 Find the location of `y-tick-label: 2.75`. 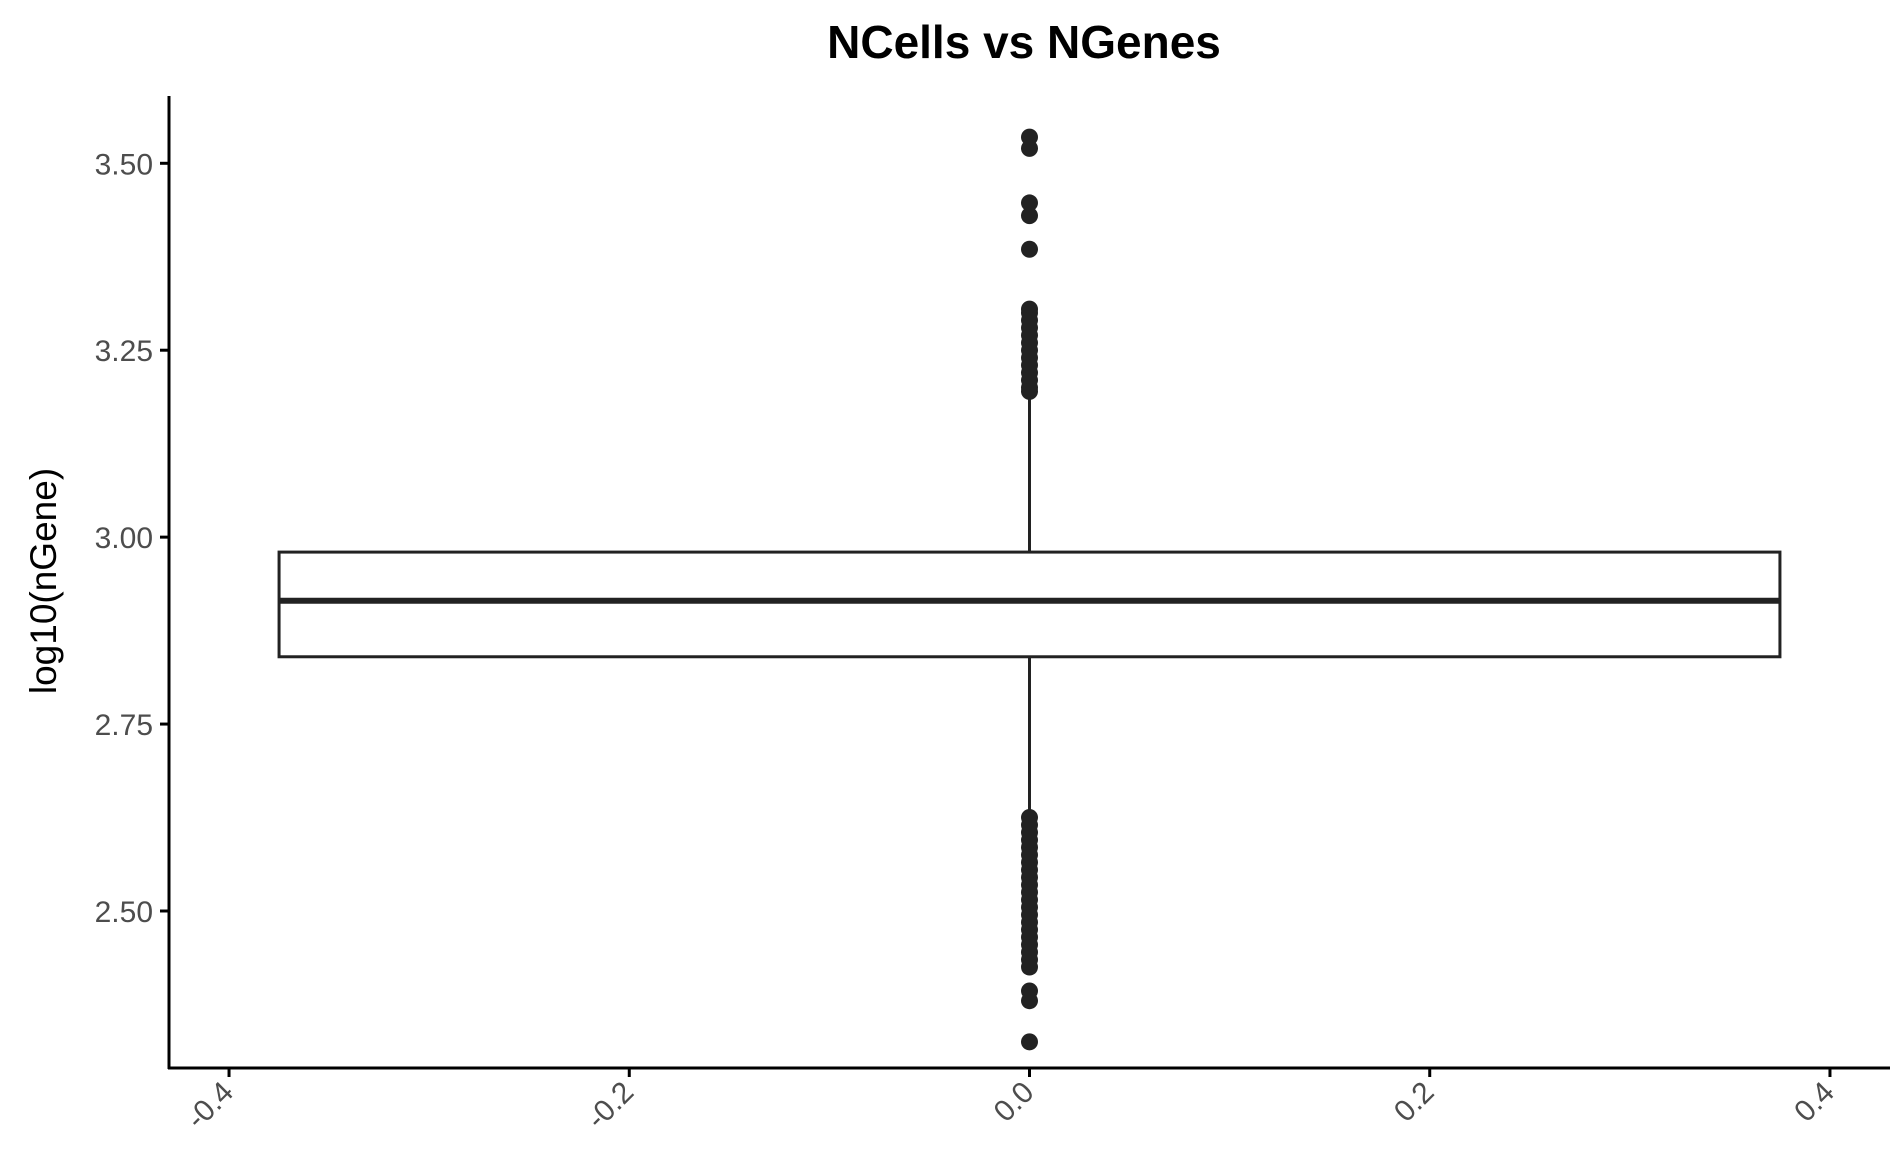

y-tick-label: 2.75 is located at coordinates (124, 725).